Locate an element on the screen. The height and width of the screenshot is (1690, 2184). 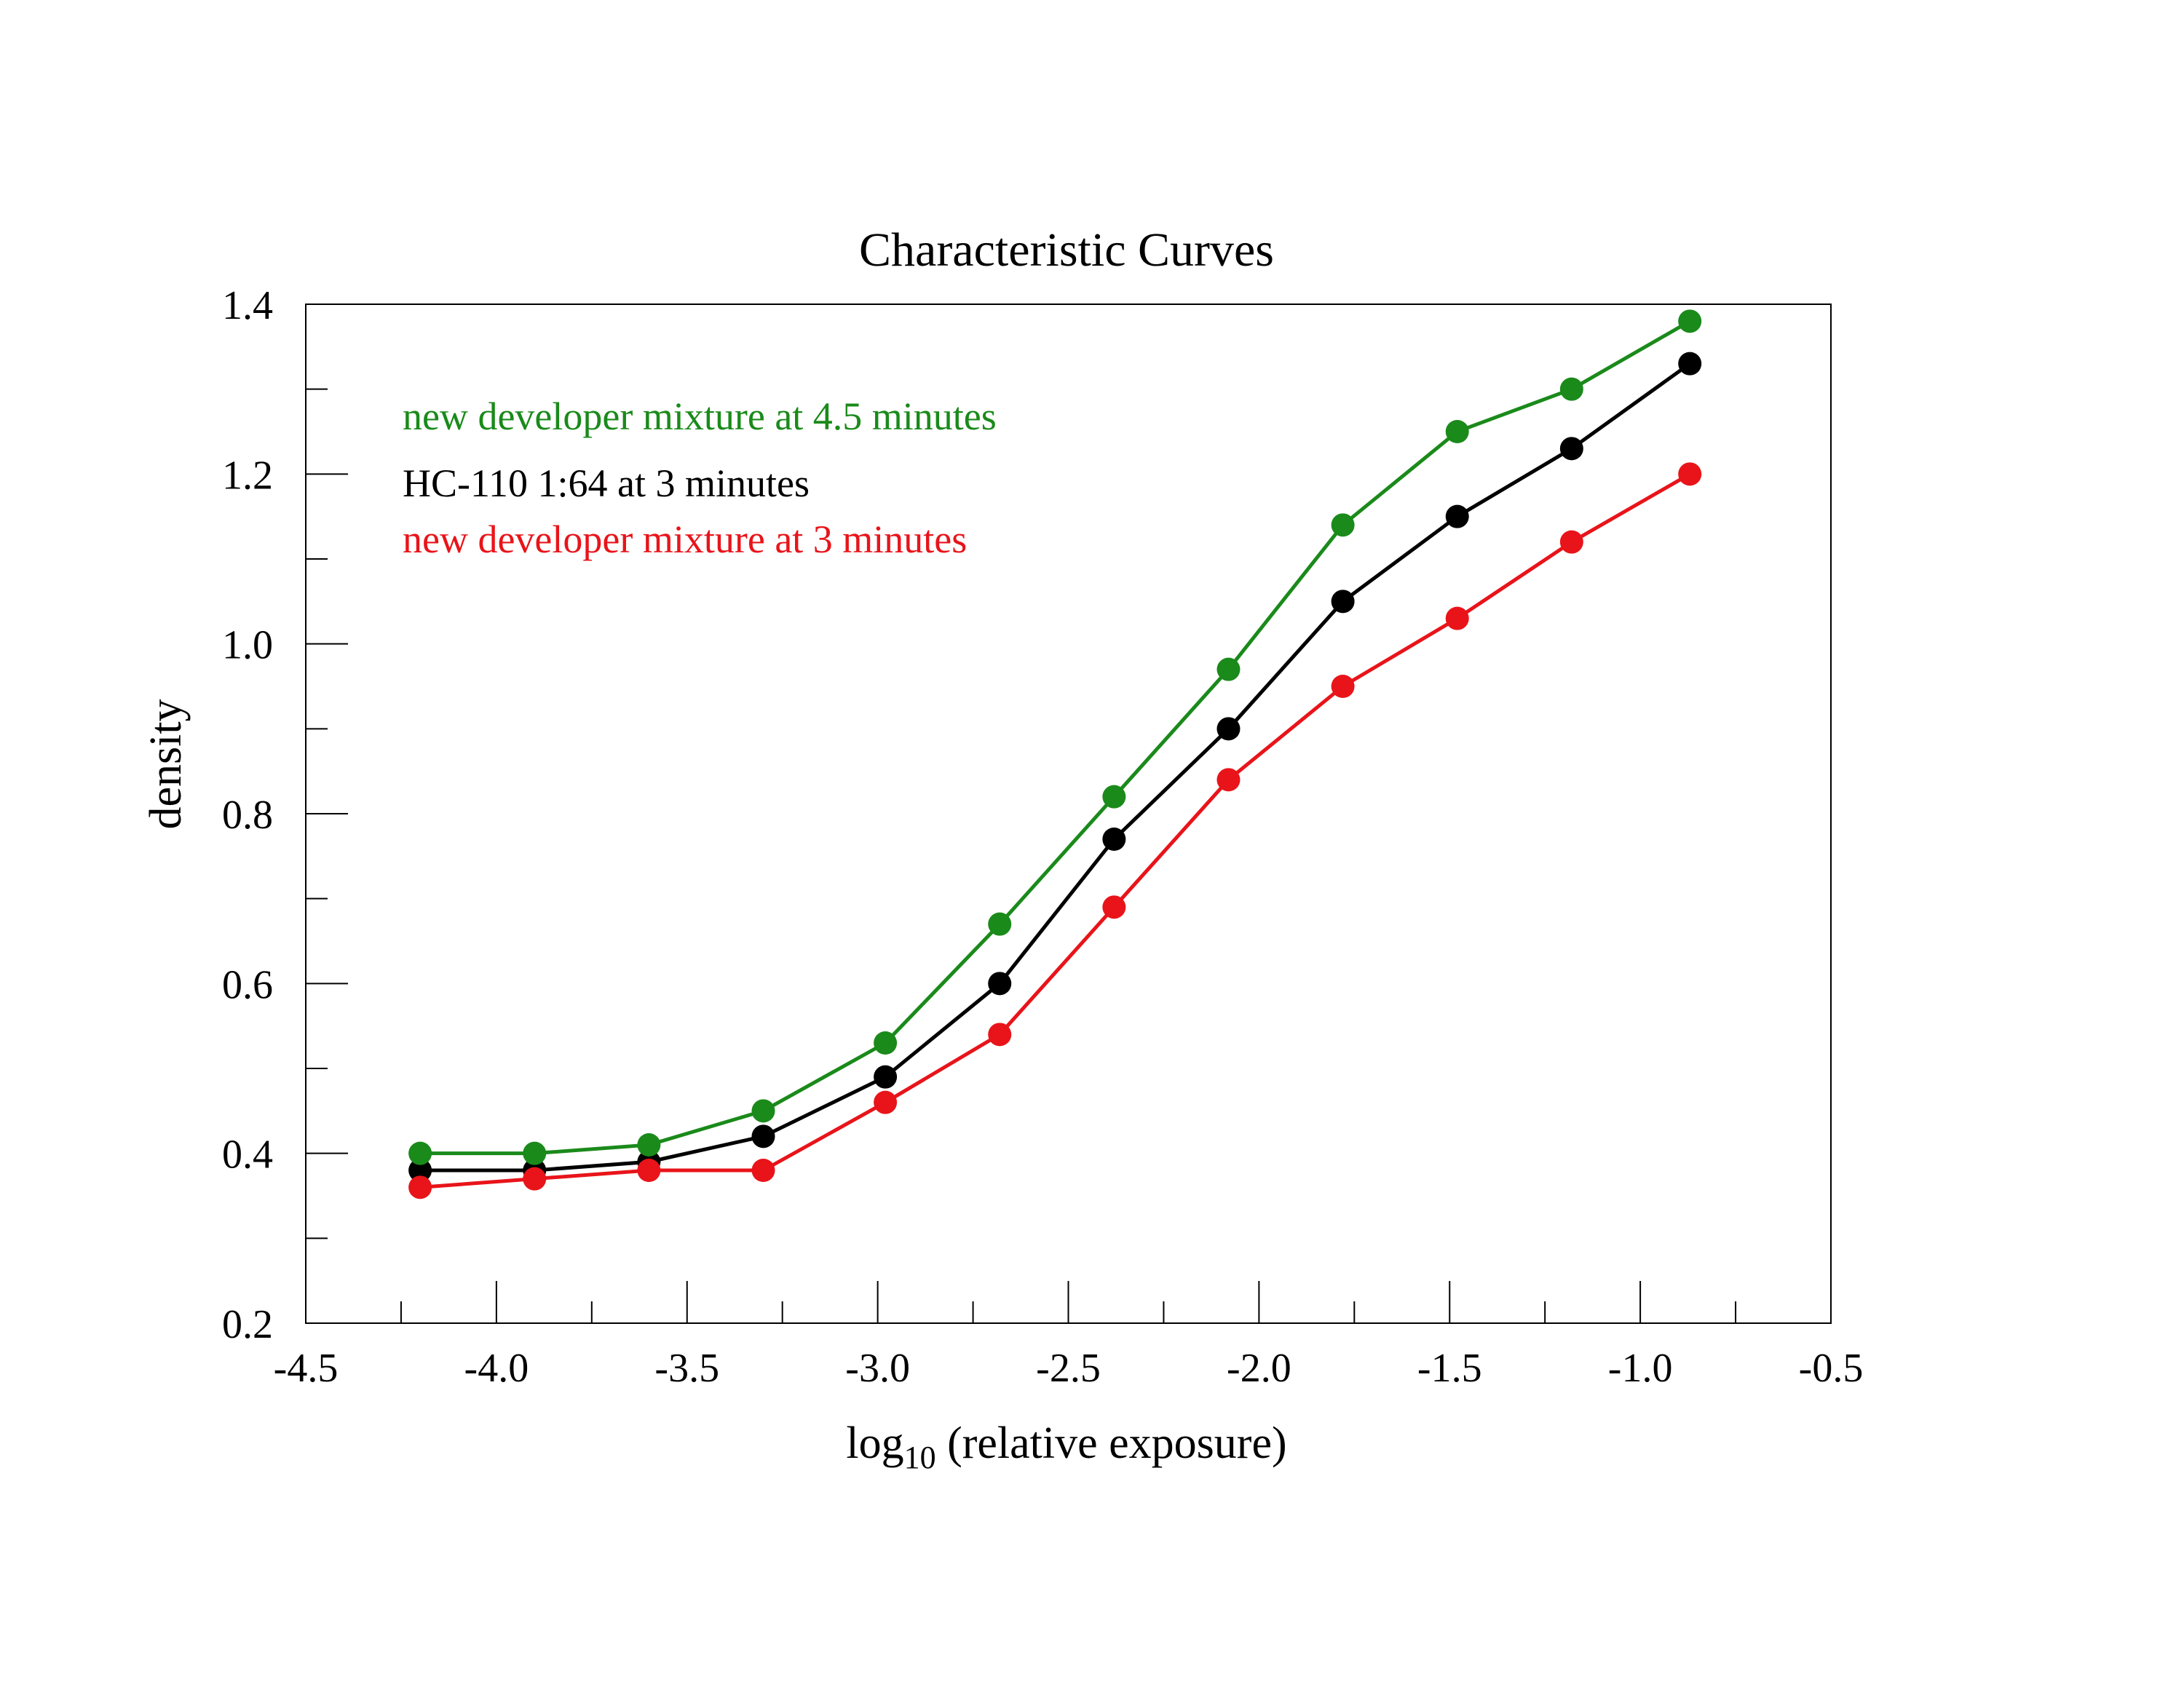
x-tick-label: -2.0 is located at coordinates (1259, 1368).